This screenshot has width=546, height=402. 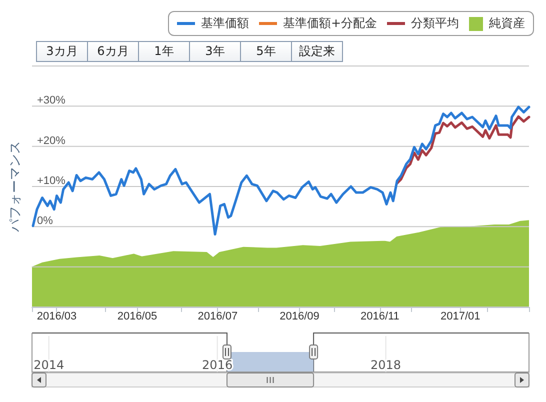 I want to click on legend-label: 純資産, so click(x=507, y=23).